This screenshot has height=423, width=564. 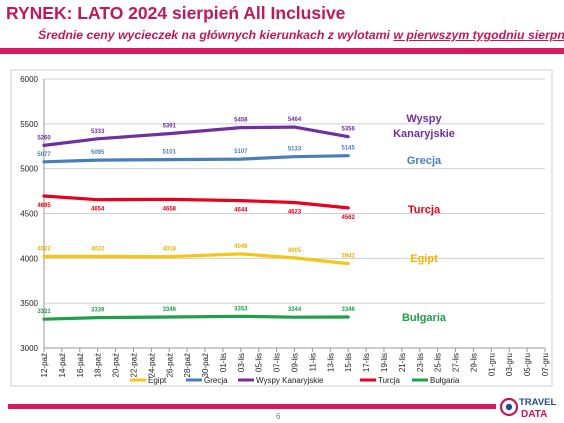 I want to click on data-label: 4658, so click(x=170, y=209).